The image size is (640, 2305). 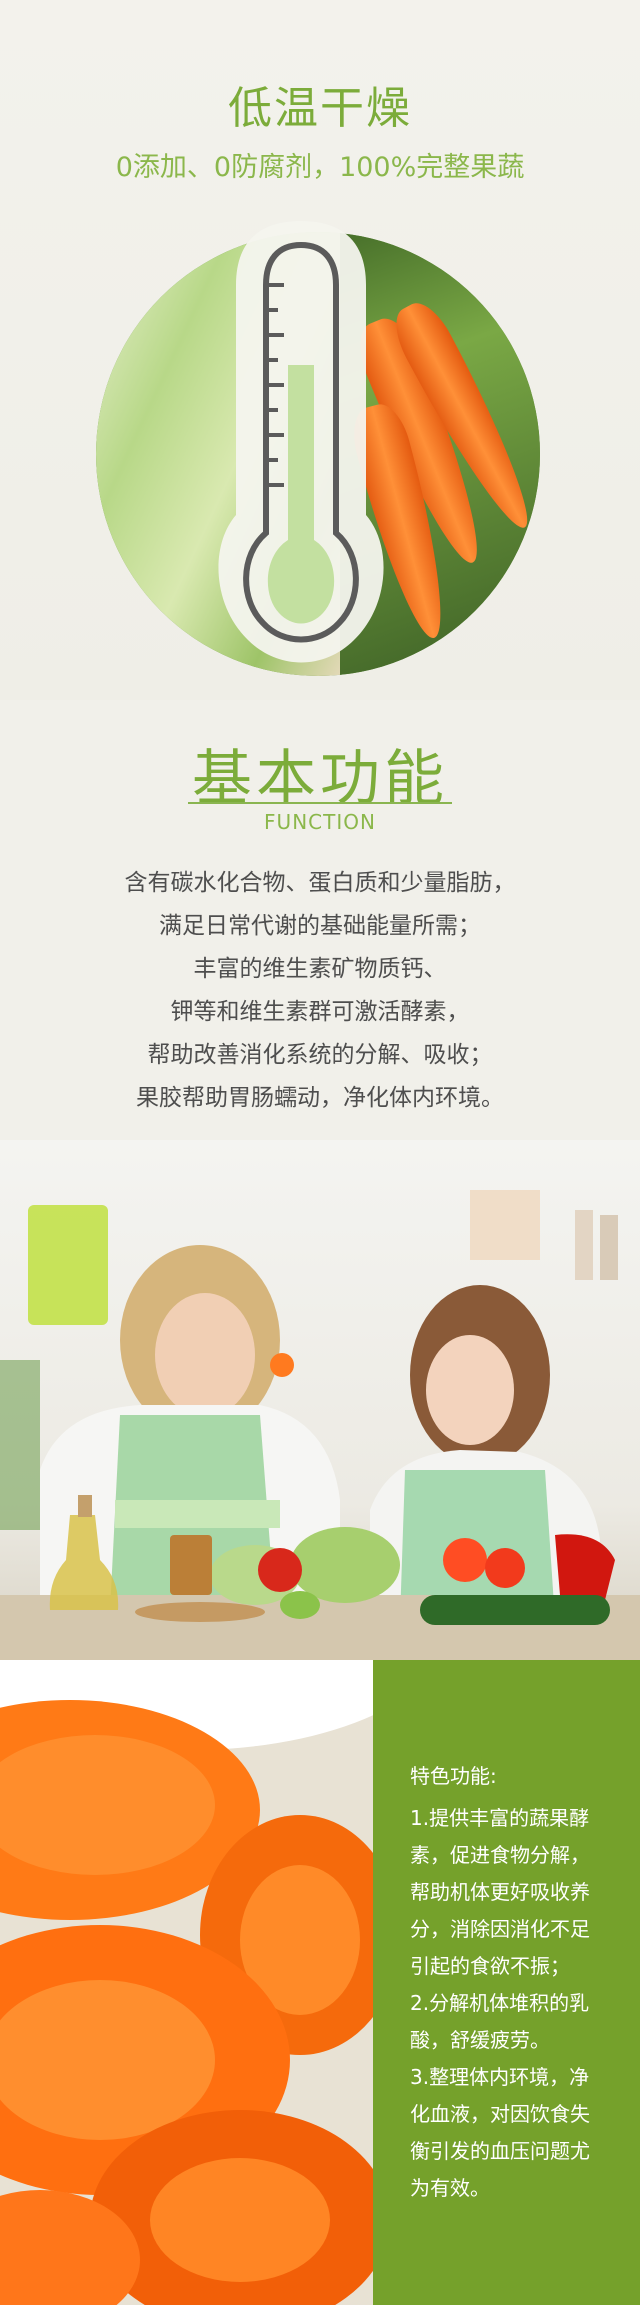 I want to click on description-line: 满足日常代谢的基础能量所需；, so click(x=320, y=926).